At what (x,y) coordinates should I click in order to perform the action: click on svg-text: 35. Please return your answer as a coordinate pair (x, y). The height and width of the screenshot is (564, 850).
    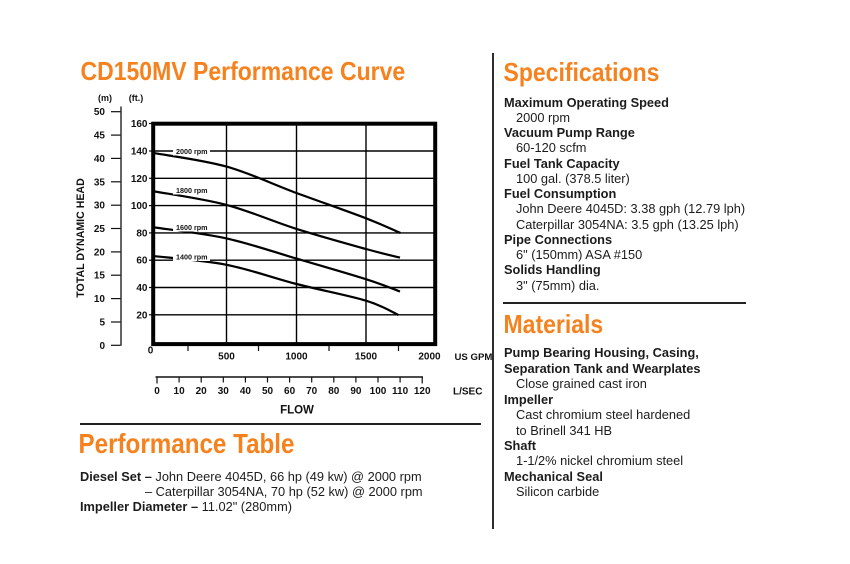
    Looking at the image, I should click on (100, 182).